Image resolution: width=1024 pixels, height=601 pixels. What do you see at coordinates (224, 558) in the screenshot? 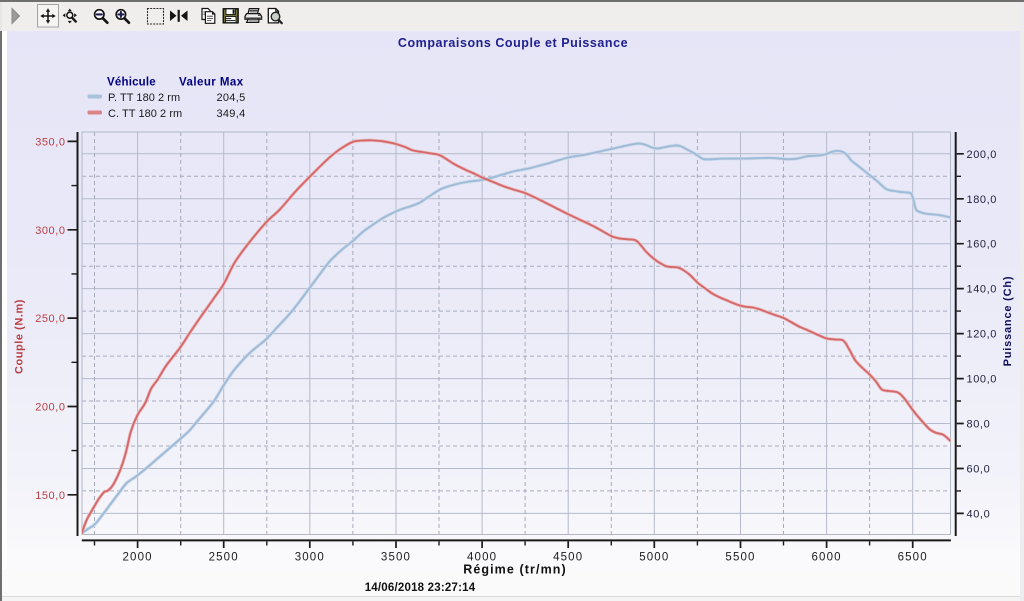
I see `svg-text: 2500` at bounding box center [224, 558].